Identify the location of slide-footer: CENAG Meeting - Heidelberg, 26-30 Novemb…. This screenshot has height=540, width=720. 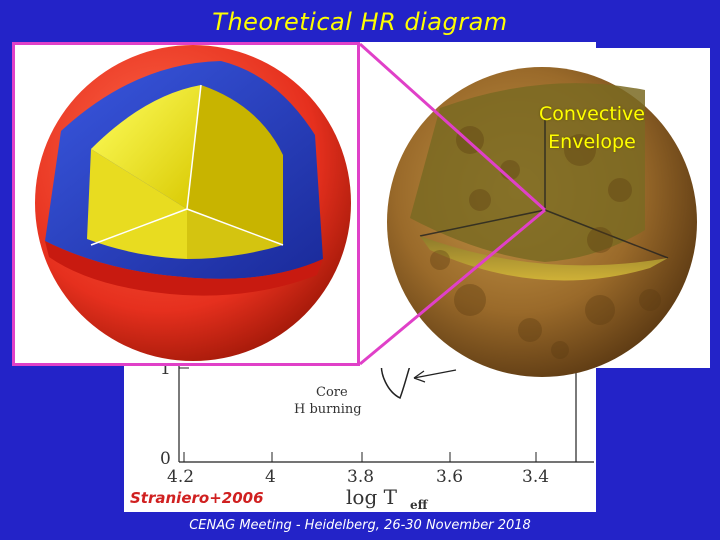
(360, 525).